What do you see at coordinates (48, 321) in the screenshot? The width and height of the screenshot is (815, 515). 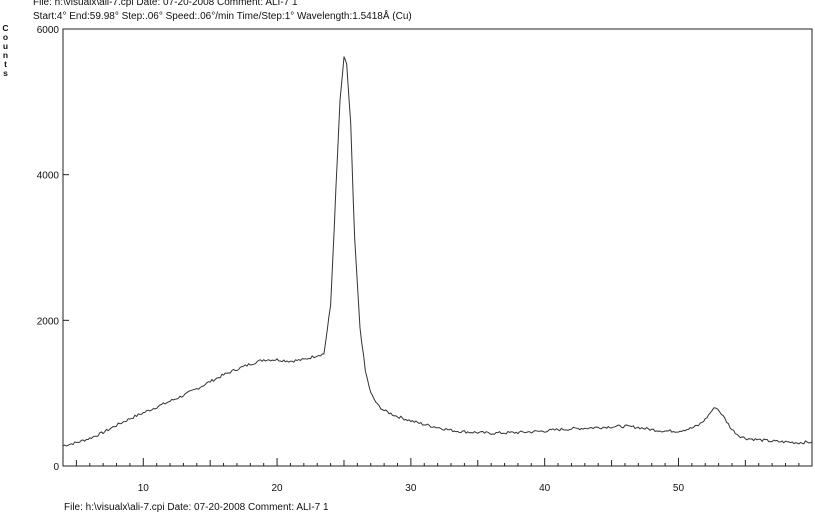 I see `y-tick-label: 2000` at bounding box center [48, 321].